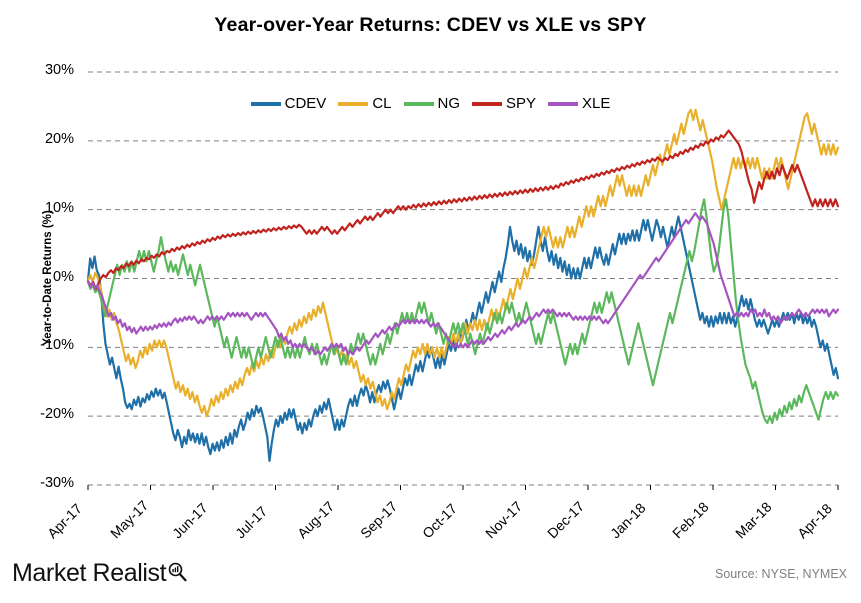 The image size is (861, 603). I want to click on source-note: Source: NYSE, NYMEX, so click(781, 574).